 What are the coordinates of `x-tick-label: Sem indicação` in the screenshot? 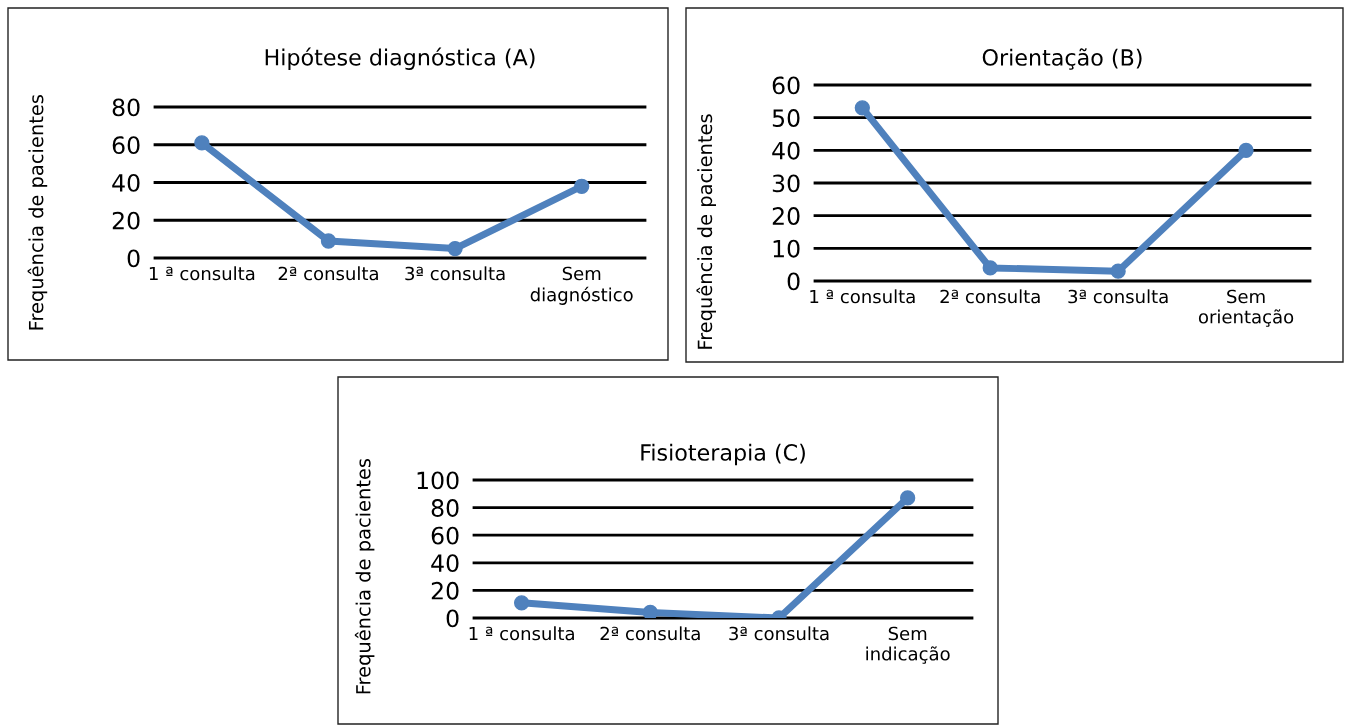 It's located at (908, 645).